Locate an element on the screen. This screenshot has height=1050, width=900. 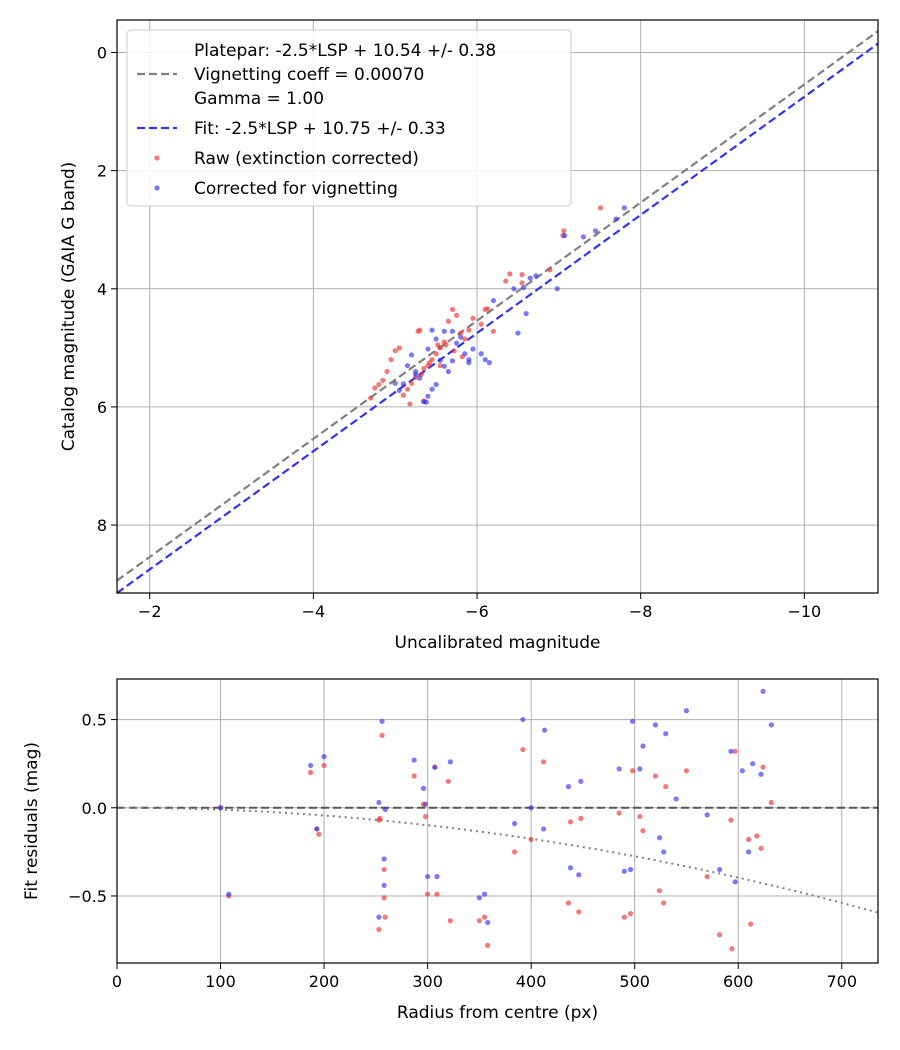
bot-x-tick-label: 600 is located at coordinates (738, 981).